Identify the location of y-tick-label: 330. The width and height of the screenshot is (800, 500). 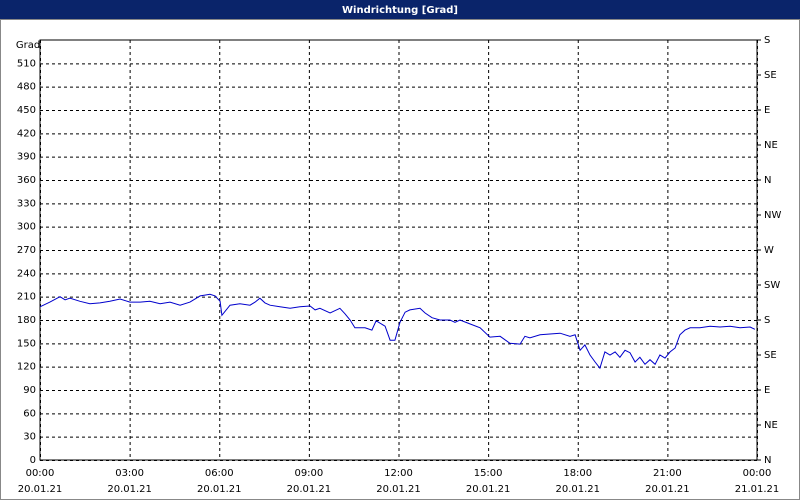
(26, 203).